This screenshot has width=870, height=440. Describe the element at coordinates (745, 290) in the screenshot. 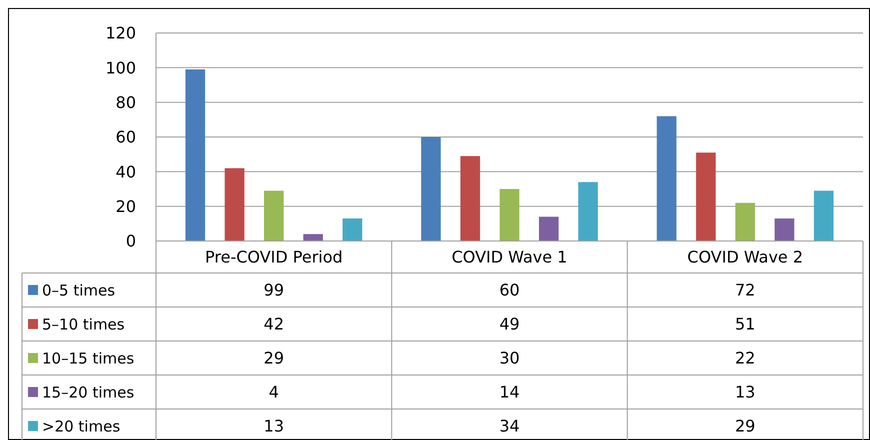

I see `data-label: 72` at that location.